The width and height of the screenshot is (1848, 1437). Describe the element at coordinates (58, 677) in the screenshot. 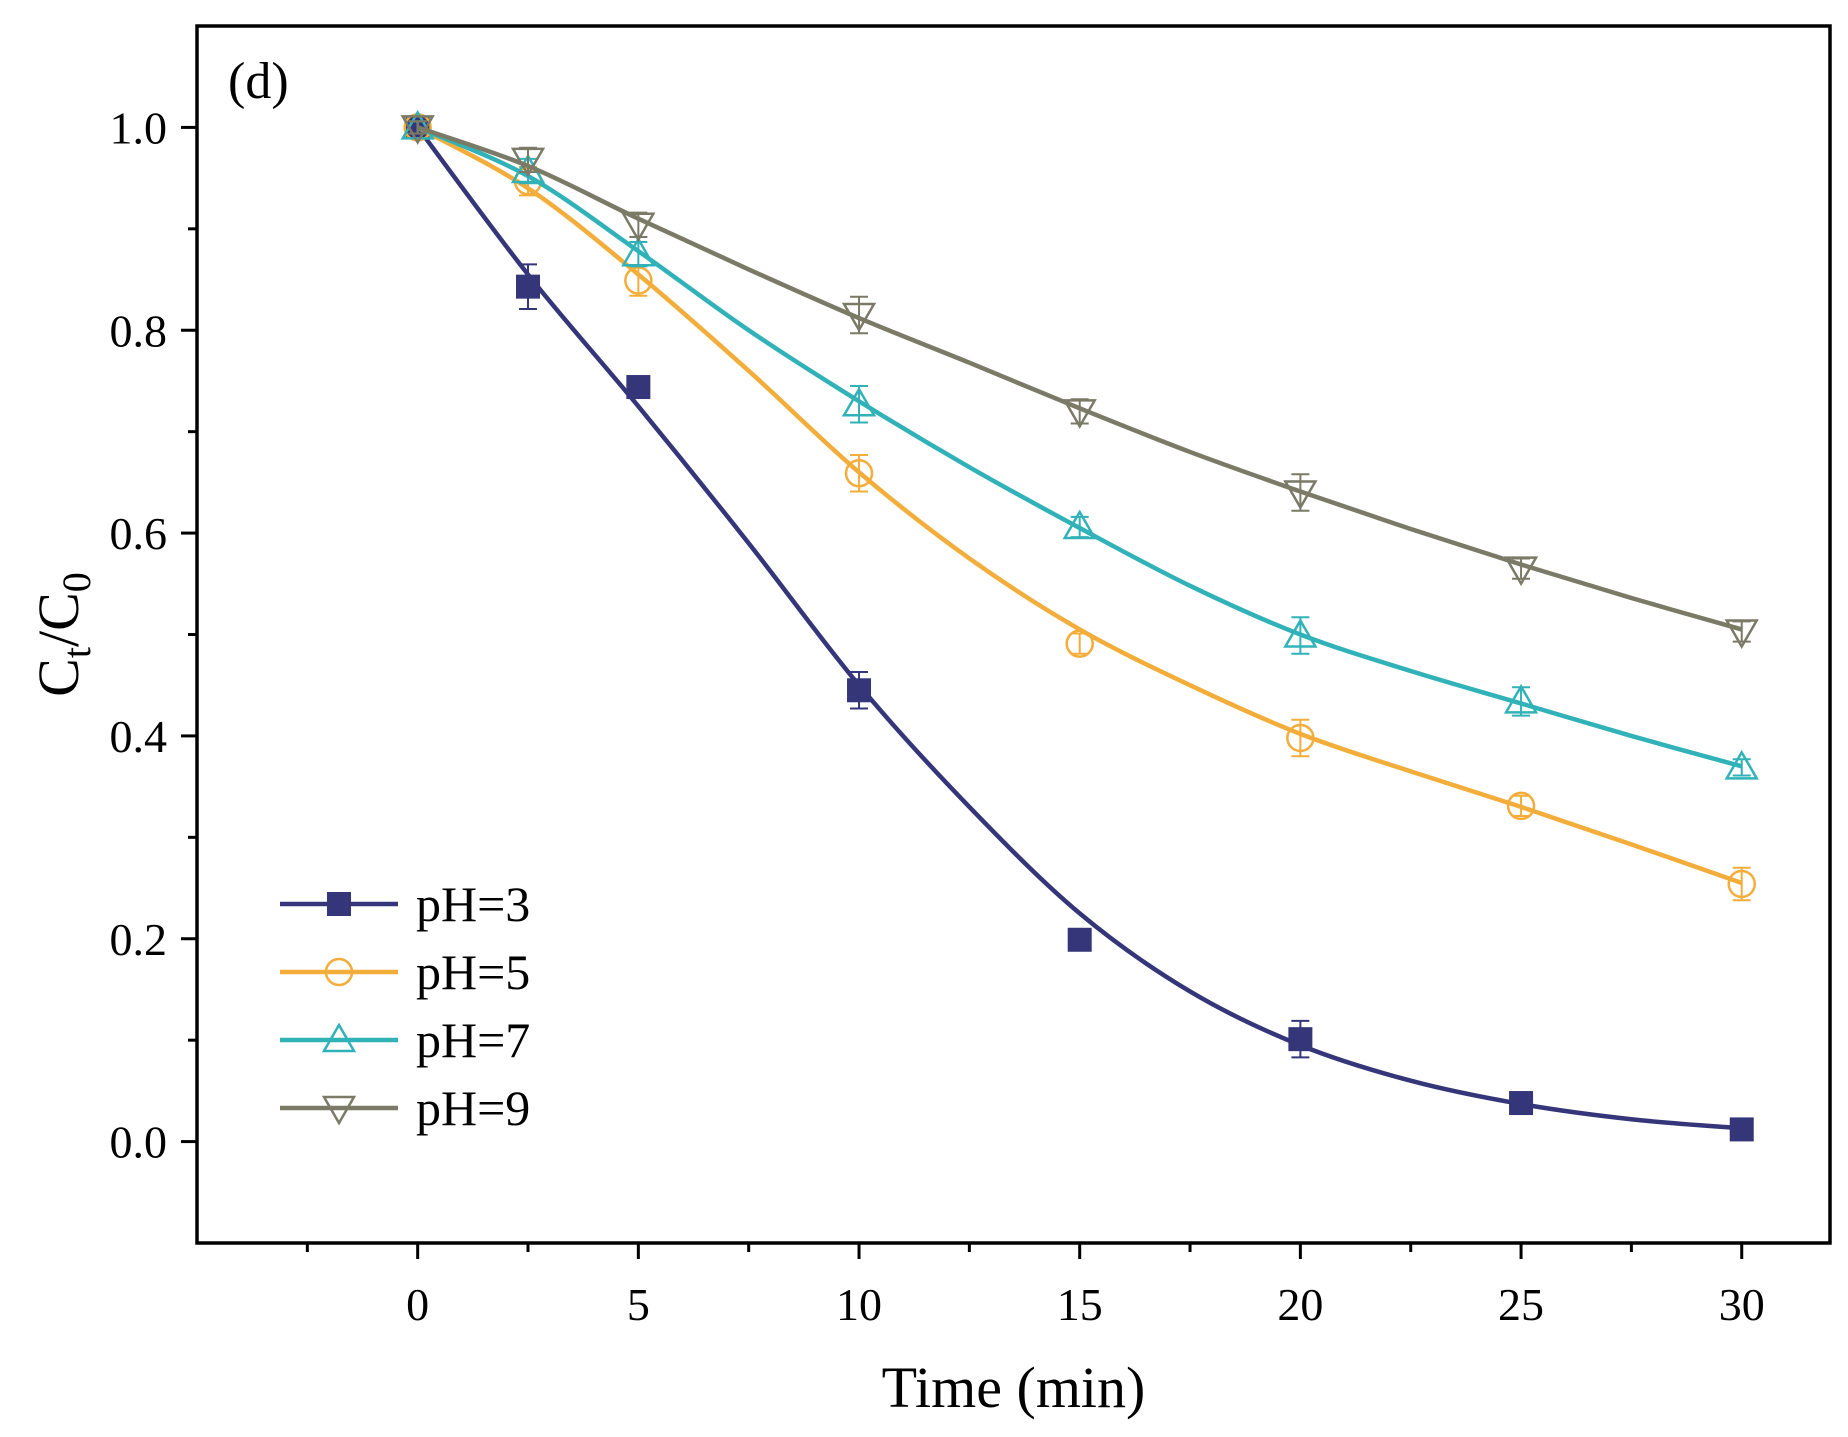

I see `y-axis-title-main: C` at that location.